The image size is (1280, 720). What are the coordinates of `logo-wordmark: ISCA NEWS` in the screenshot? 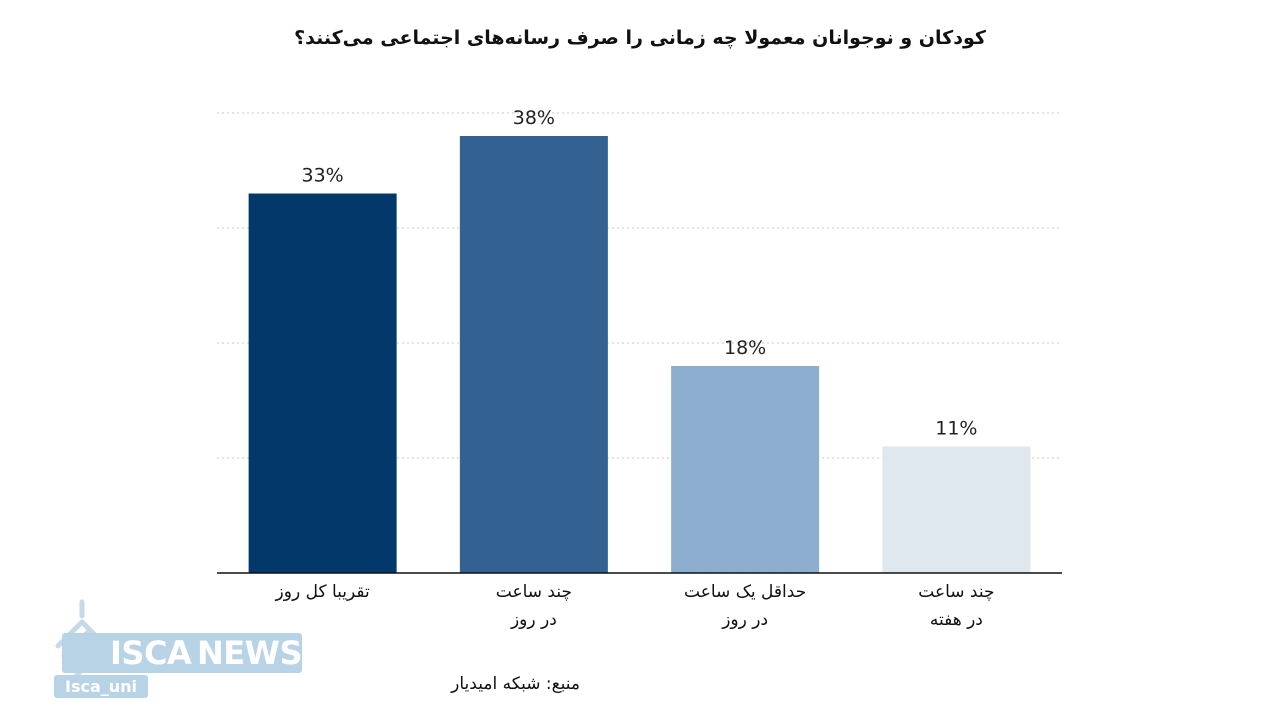 It's located at (182, 653).